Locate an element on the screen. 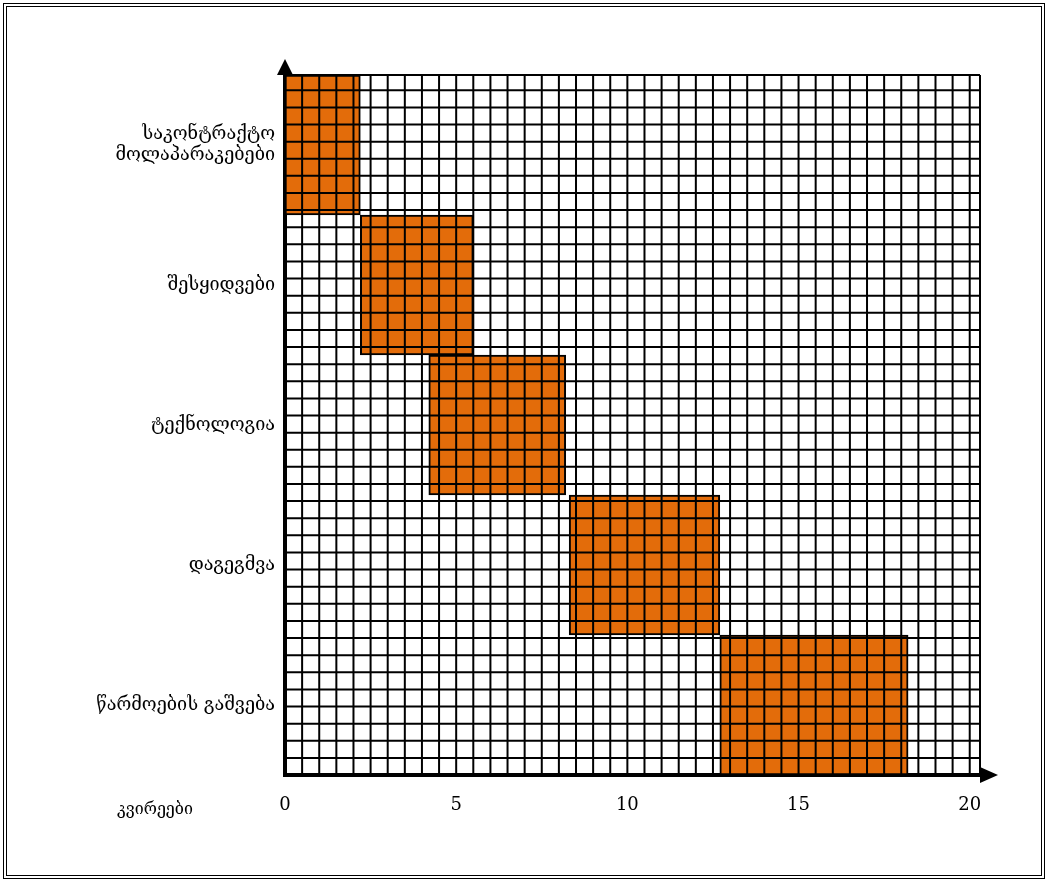 This screenshot has width=1046, height=880. x-tick-label: 5 is located at coordinates (456, 804).